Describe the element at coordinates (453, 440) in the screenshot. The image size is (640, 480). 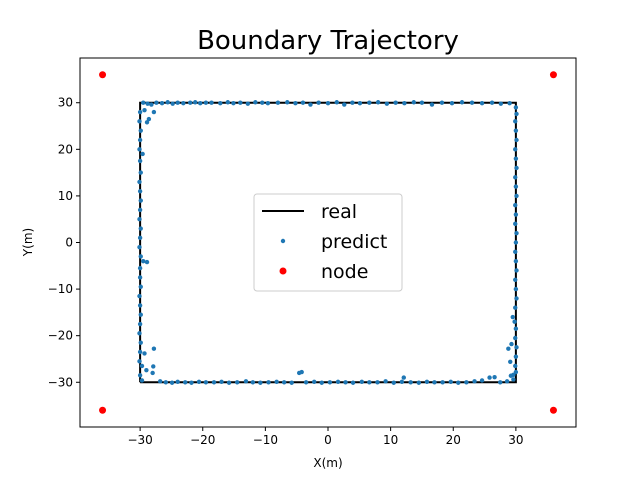
I see `x-tick-label: 20` at that location.